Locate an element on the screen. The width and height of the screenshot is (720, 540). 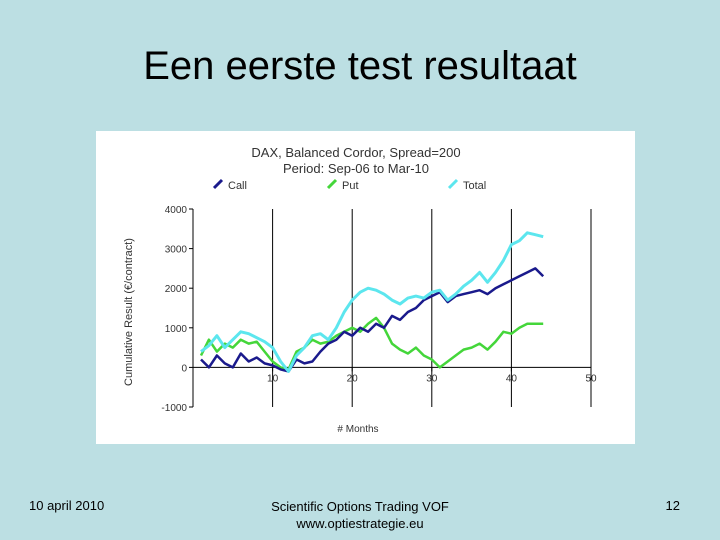
x-axis-label: # Months is located at coordinates (357, 429).